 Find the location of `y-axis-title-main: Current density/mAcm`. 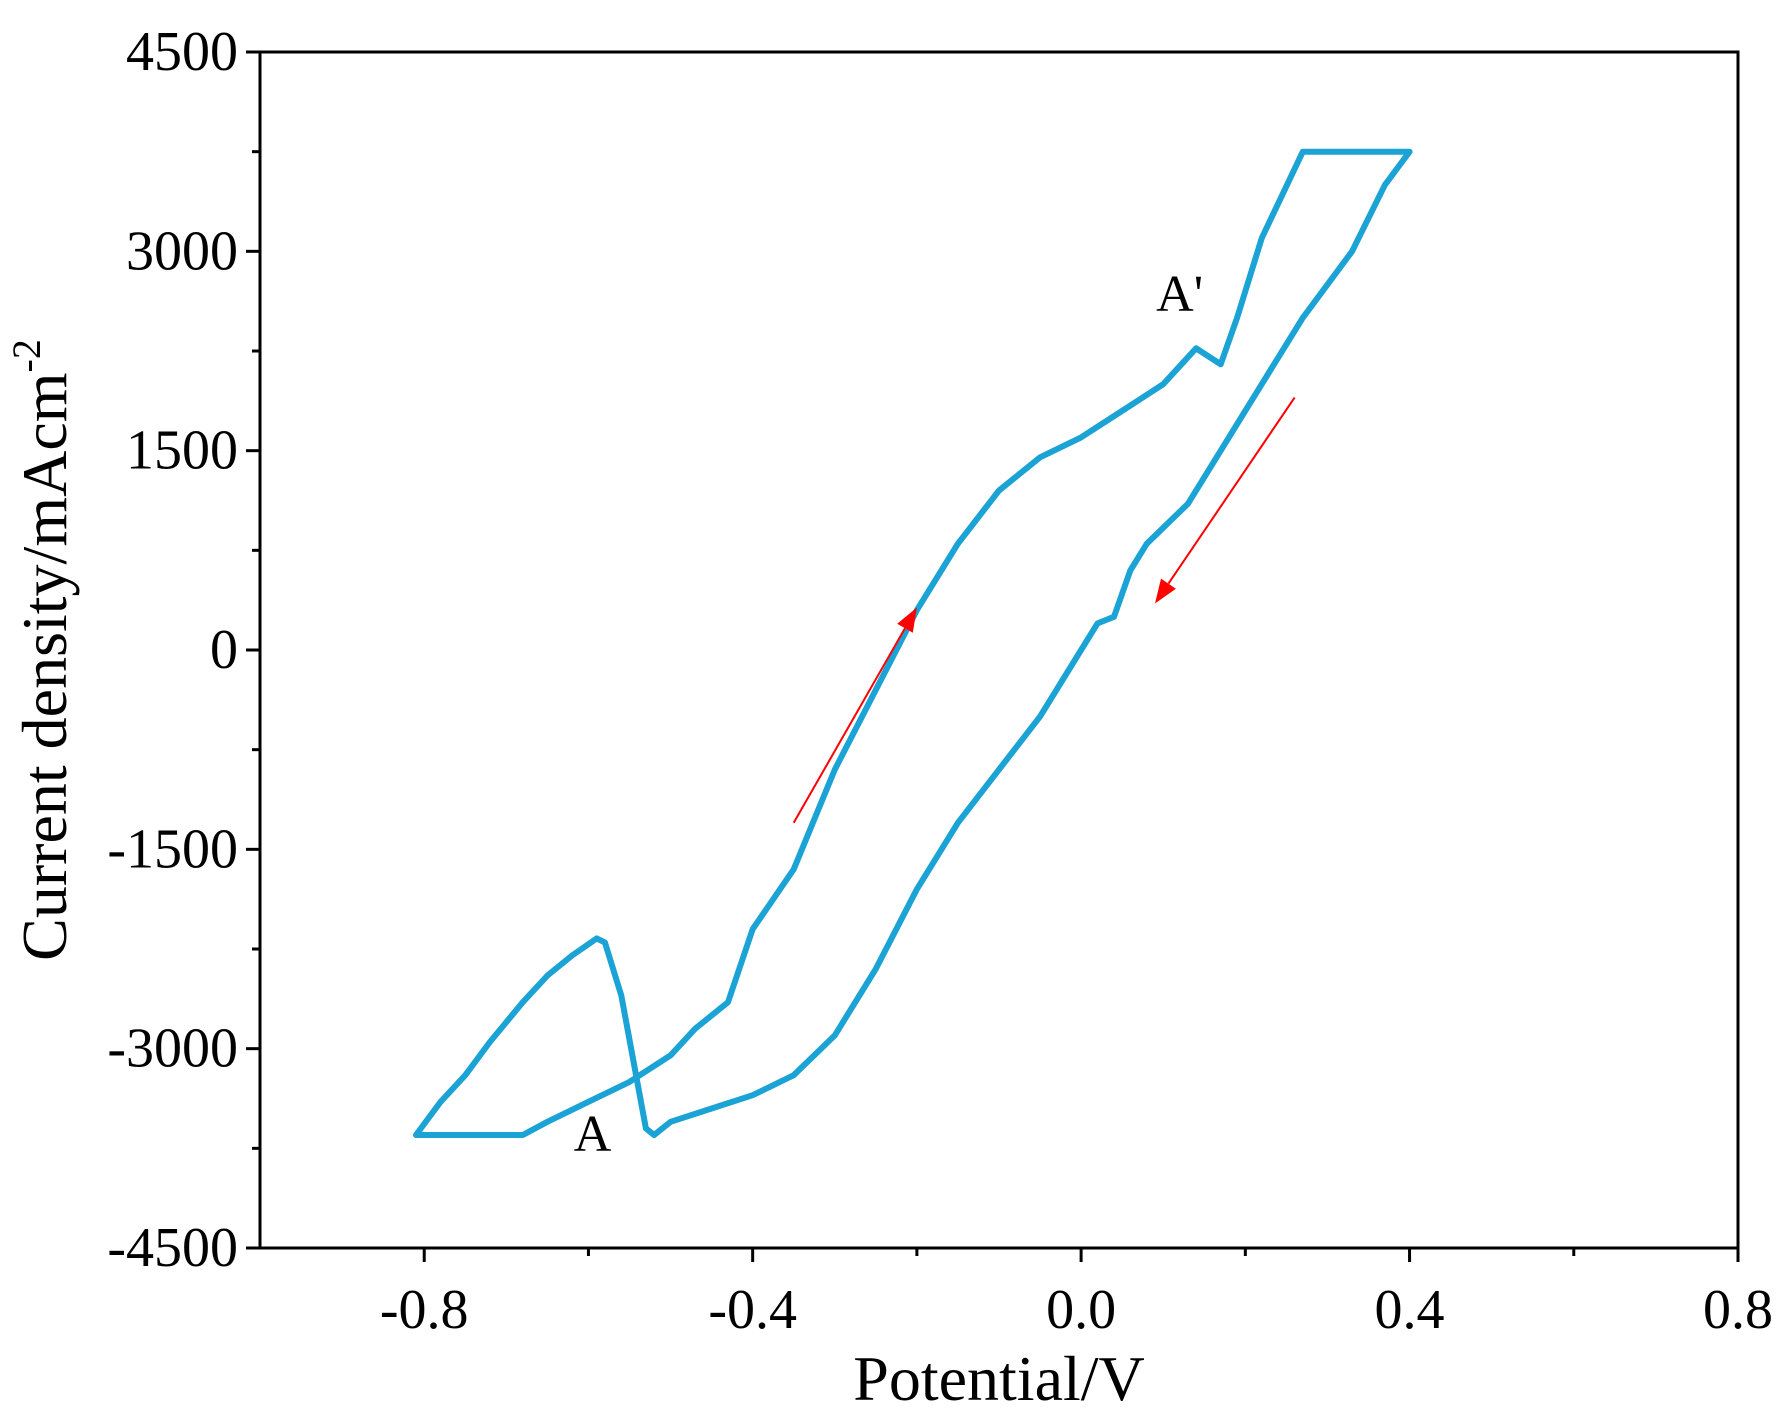

y-axis-title-main: Current density/mAcm is located at coordinates (44, 666).